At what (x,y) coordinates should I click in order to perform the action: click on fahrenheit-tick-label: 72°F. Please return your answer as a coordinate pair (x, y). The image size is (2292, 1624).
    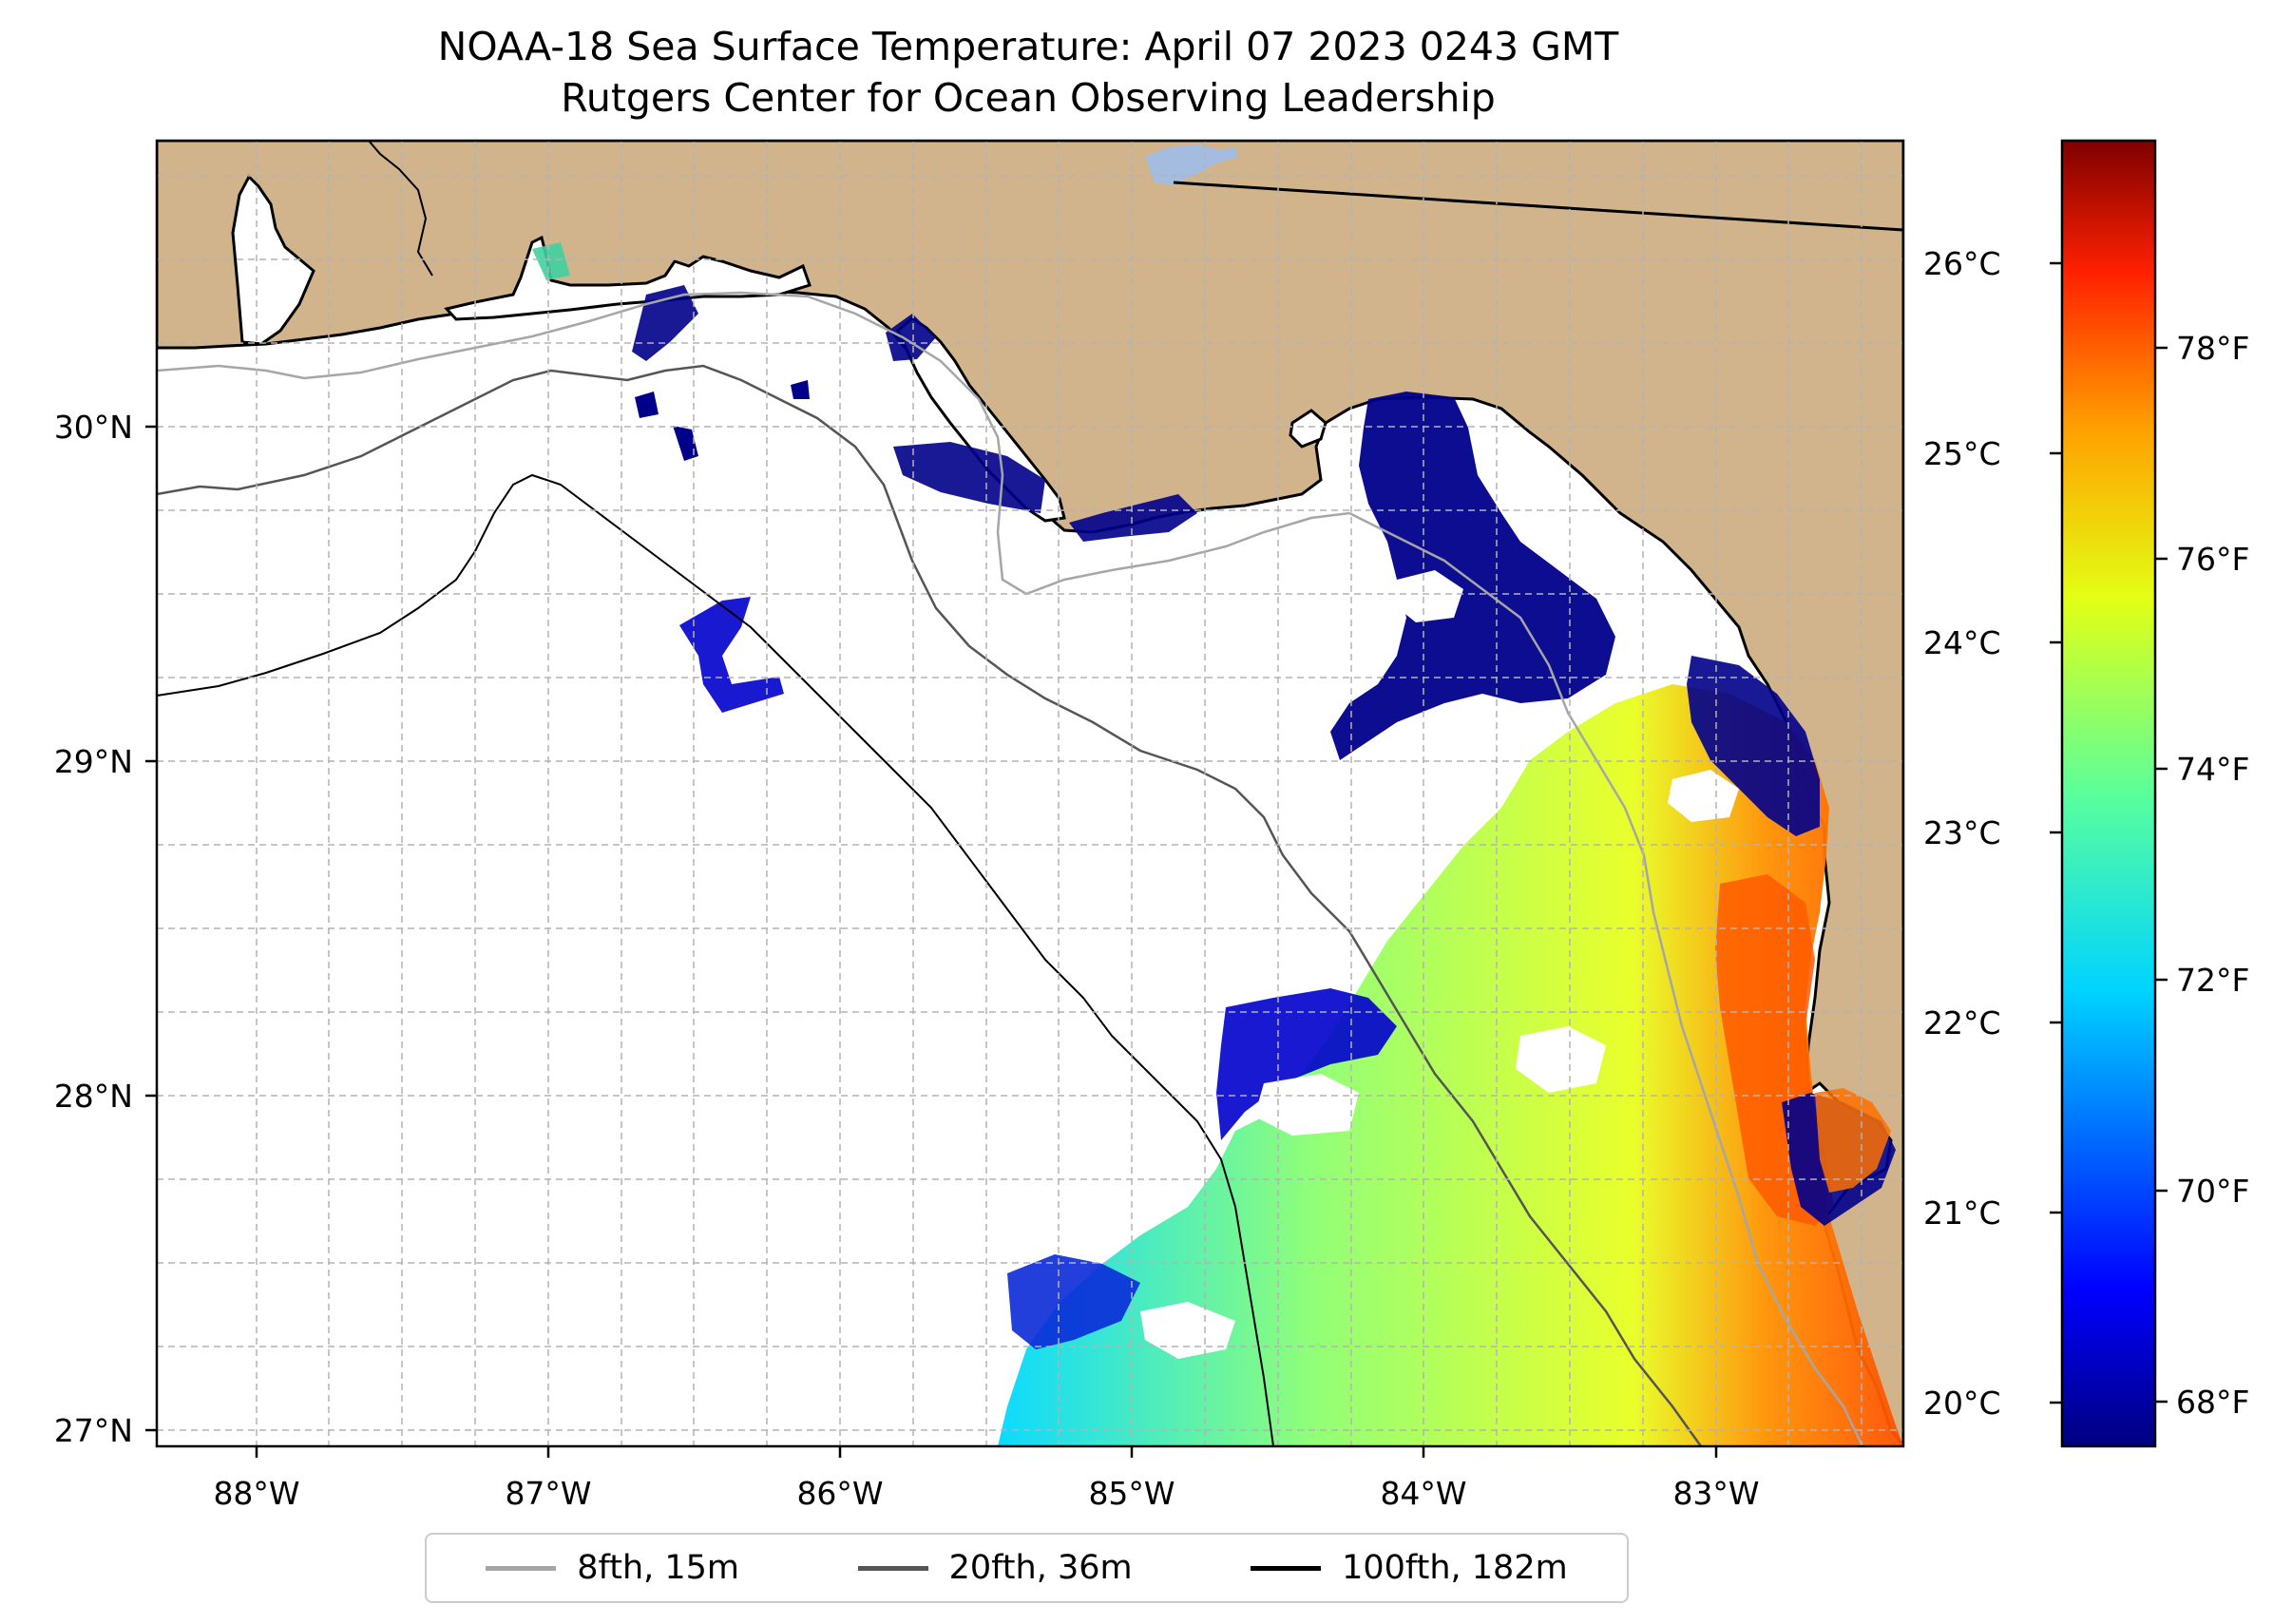
    Looking at the image, I should click on (2212, 980).